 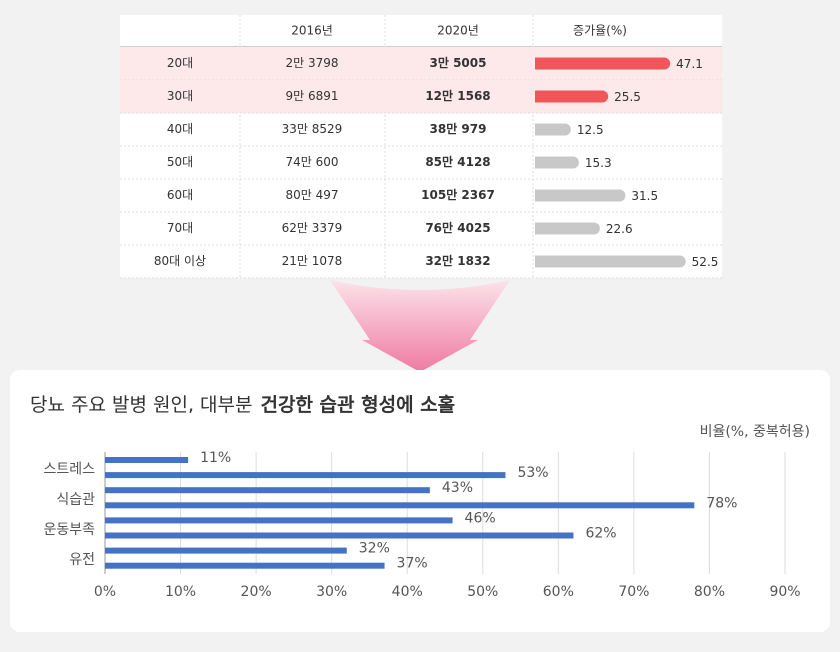 What do you see at coordinates (180, 592) in the screenshot?
I see `x-tick-label: 10%` at bounding box center [180, 592].